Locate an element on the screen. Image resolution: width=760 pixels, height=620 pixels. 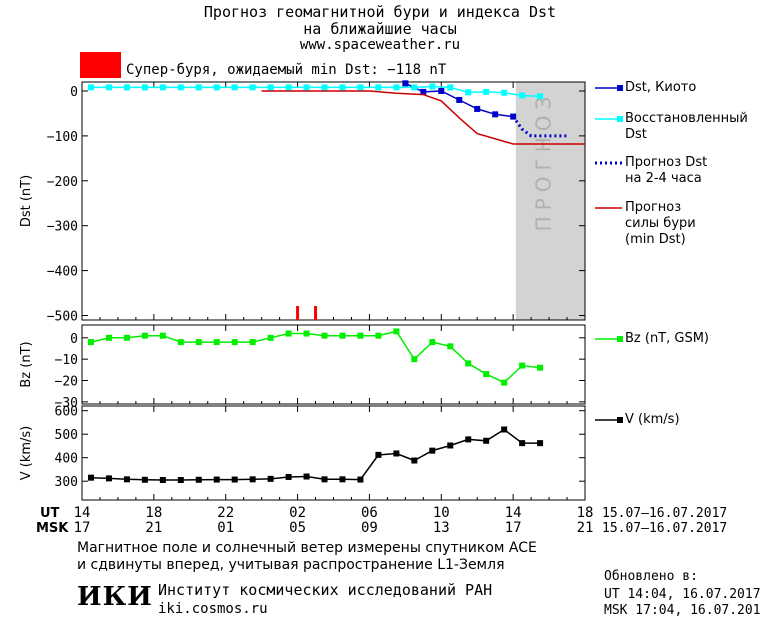
ytick-label-0-1: −100 is located at coordinates (62, 137).